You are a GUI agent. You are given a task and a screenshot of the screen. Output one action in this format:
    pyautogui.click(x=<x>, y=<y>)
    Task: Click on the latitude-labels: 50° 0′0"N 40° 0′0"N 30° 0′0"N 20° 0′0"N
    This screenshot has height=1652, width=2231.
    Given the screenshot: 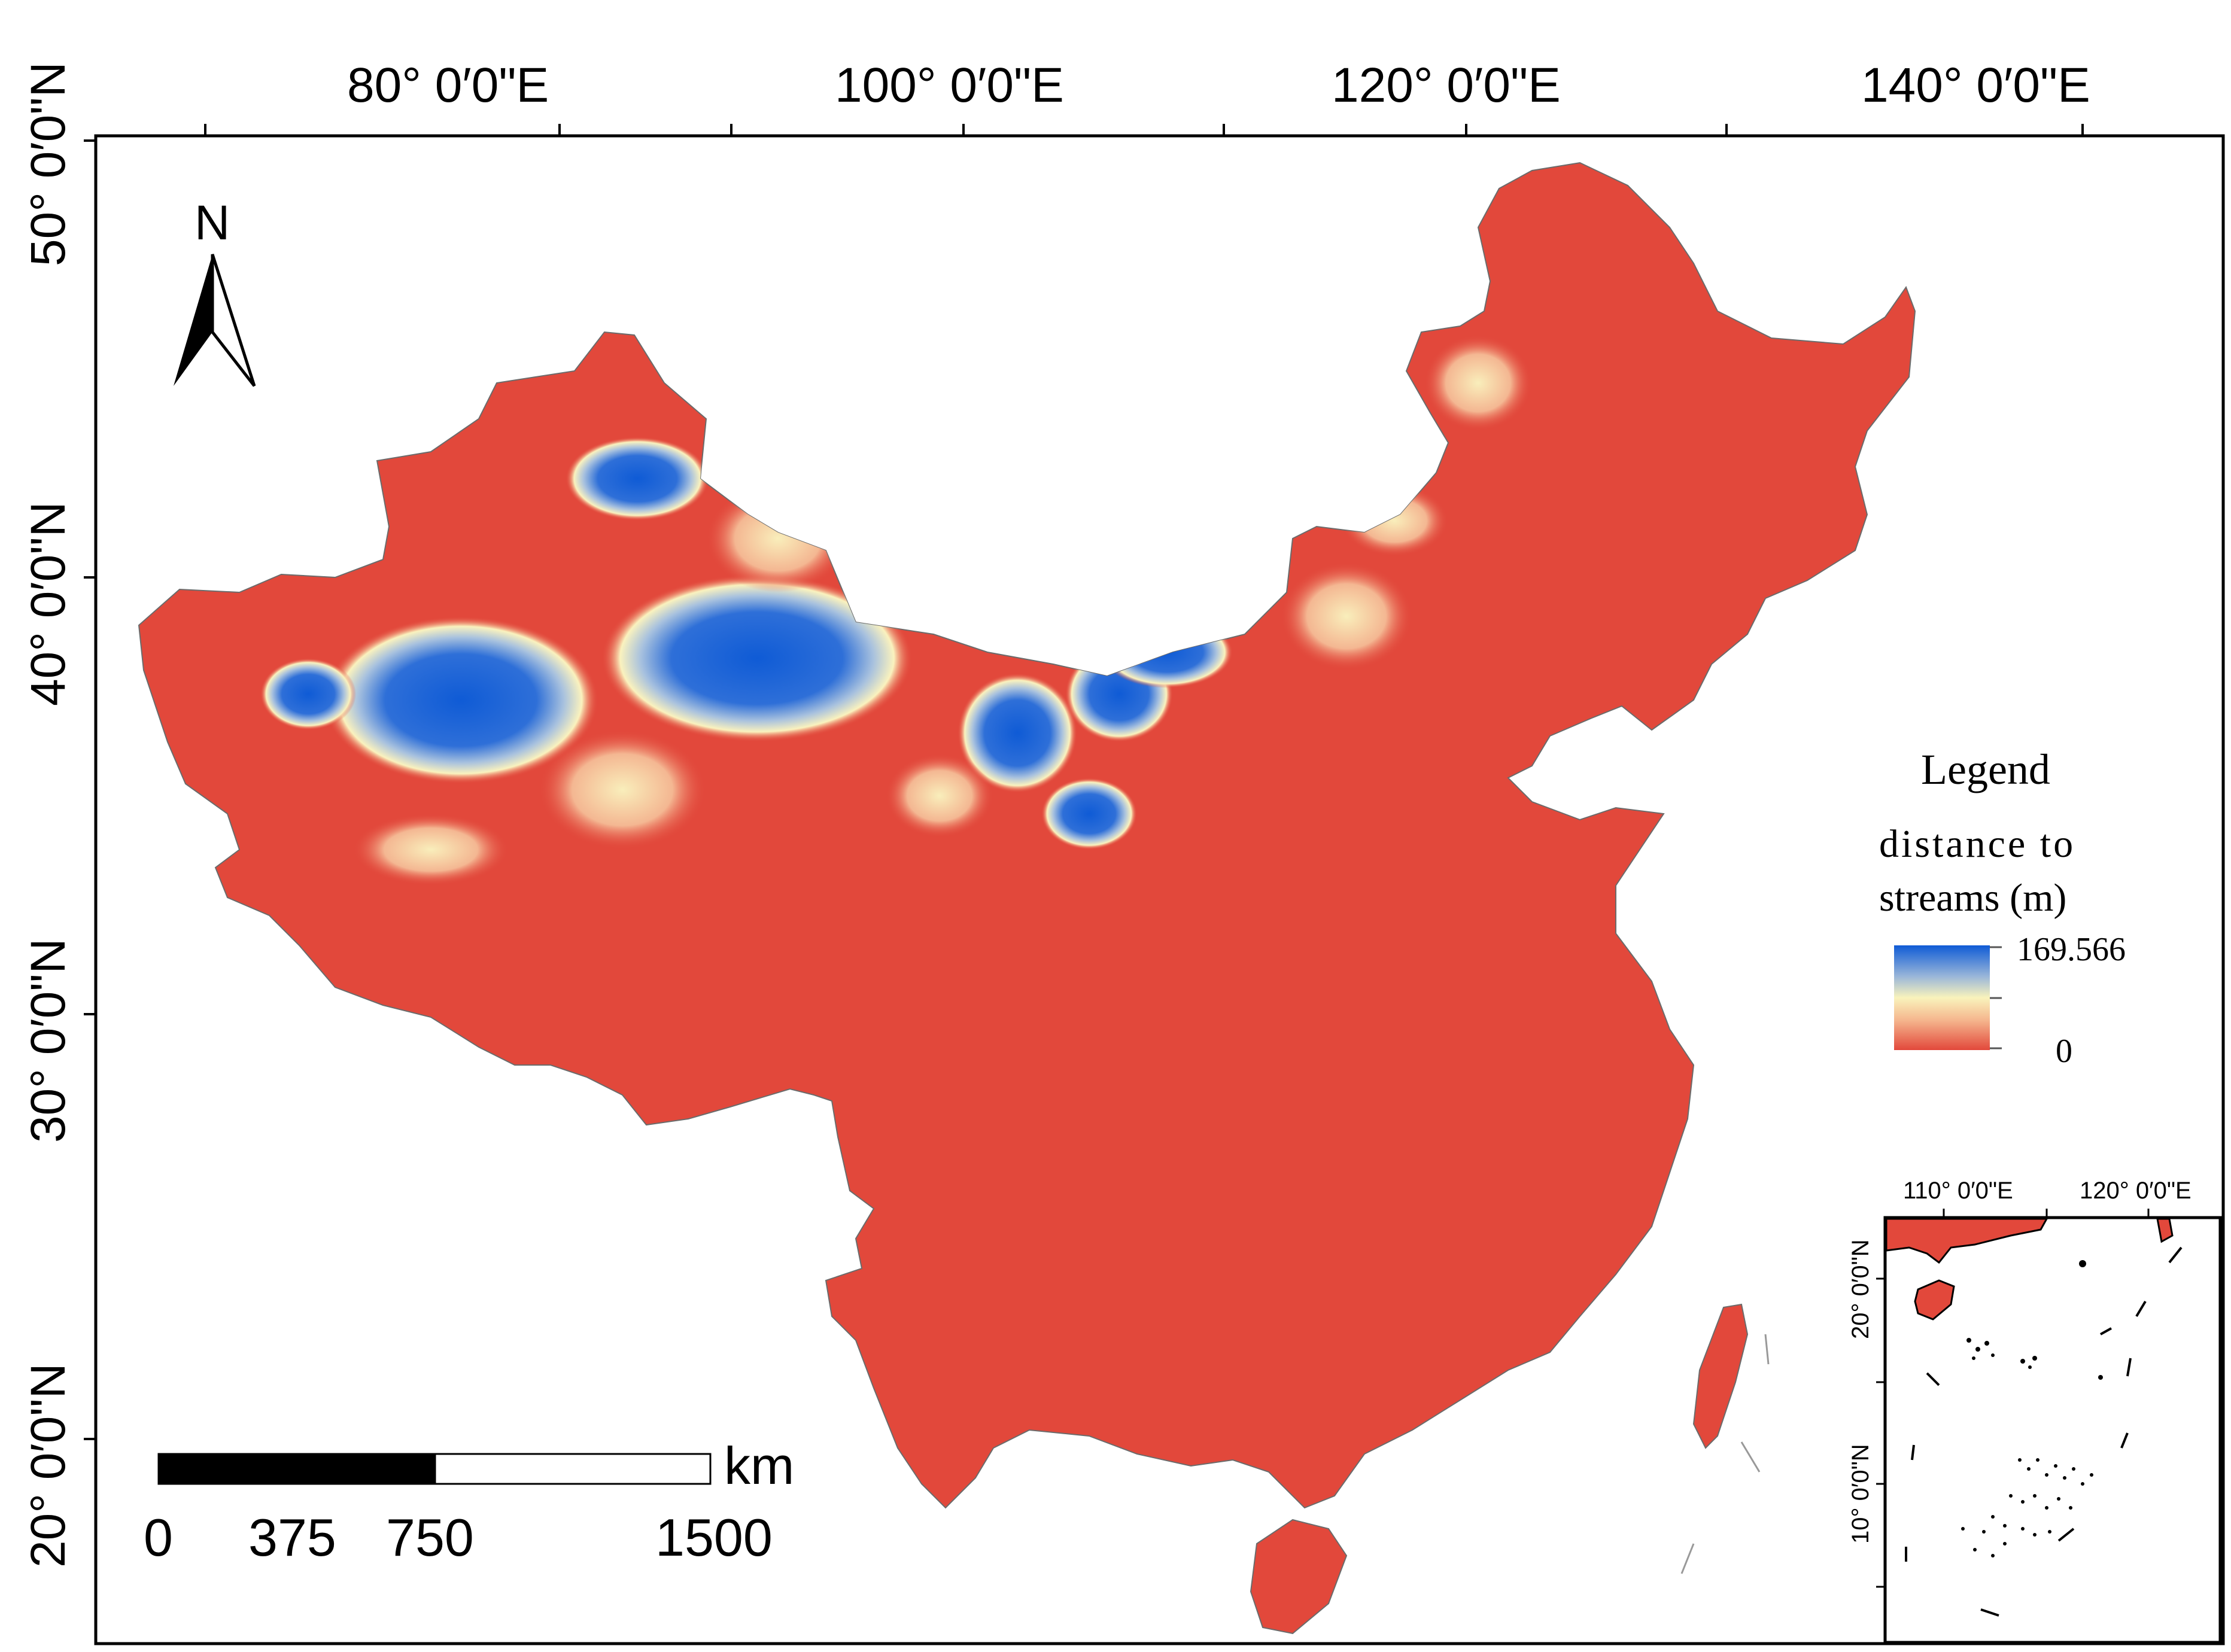 What is the action you would take?
    pyautogui.click(x=48, y=815)
    